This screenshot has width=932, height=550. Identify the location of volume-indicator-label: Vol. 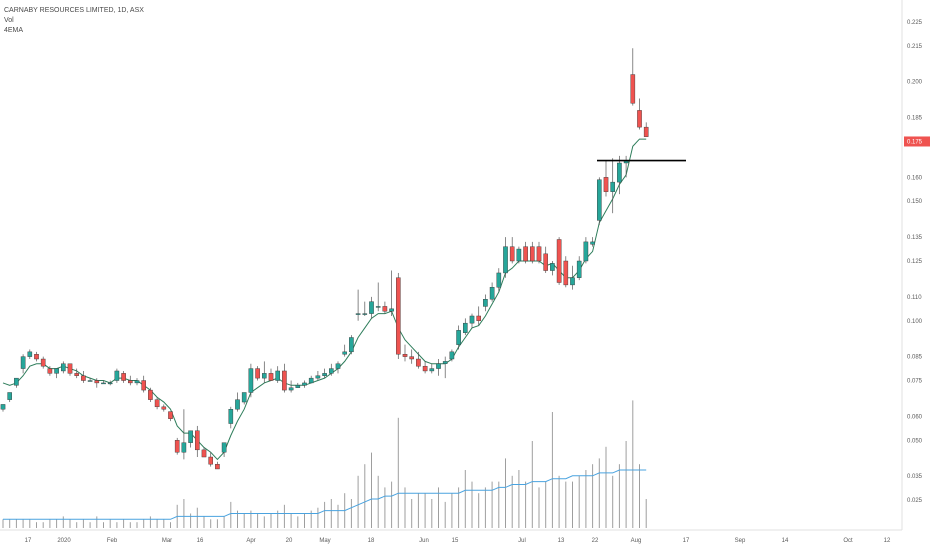
(9, 20).